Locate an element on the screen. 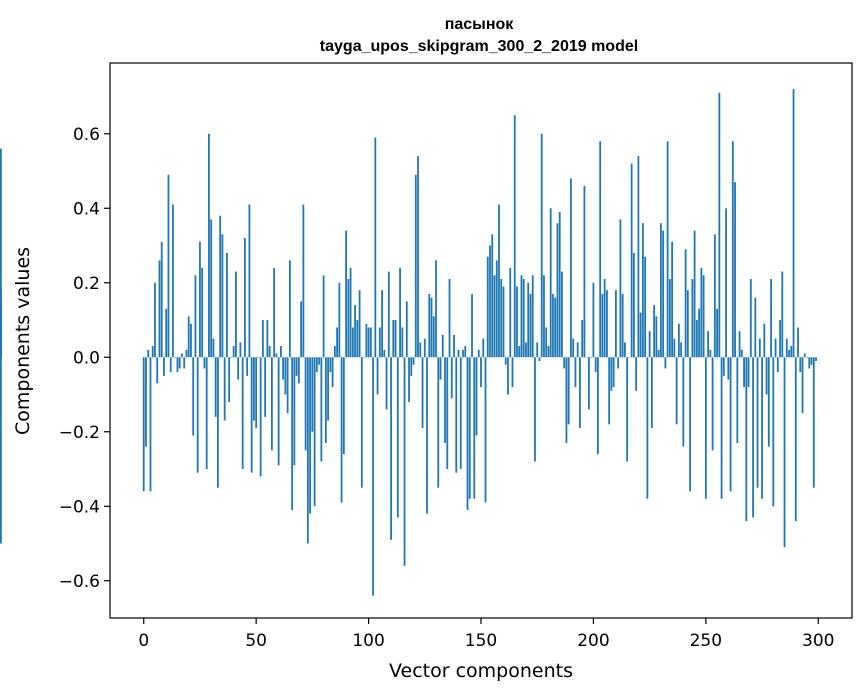 The height and width of the screenshot is (696, 867). y-axis-label: Components values is located at coordinates (23, 341).